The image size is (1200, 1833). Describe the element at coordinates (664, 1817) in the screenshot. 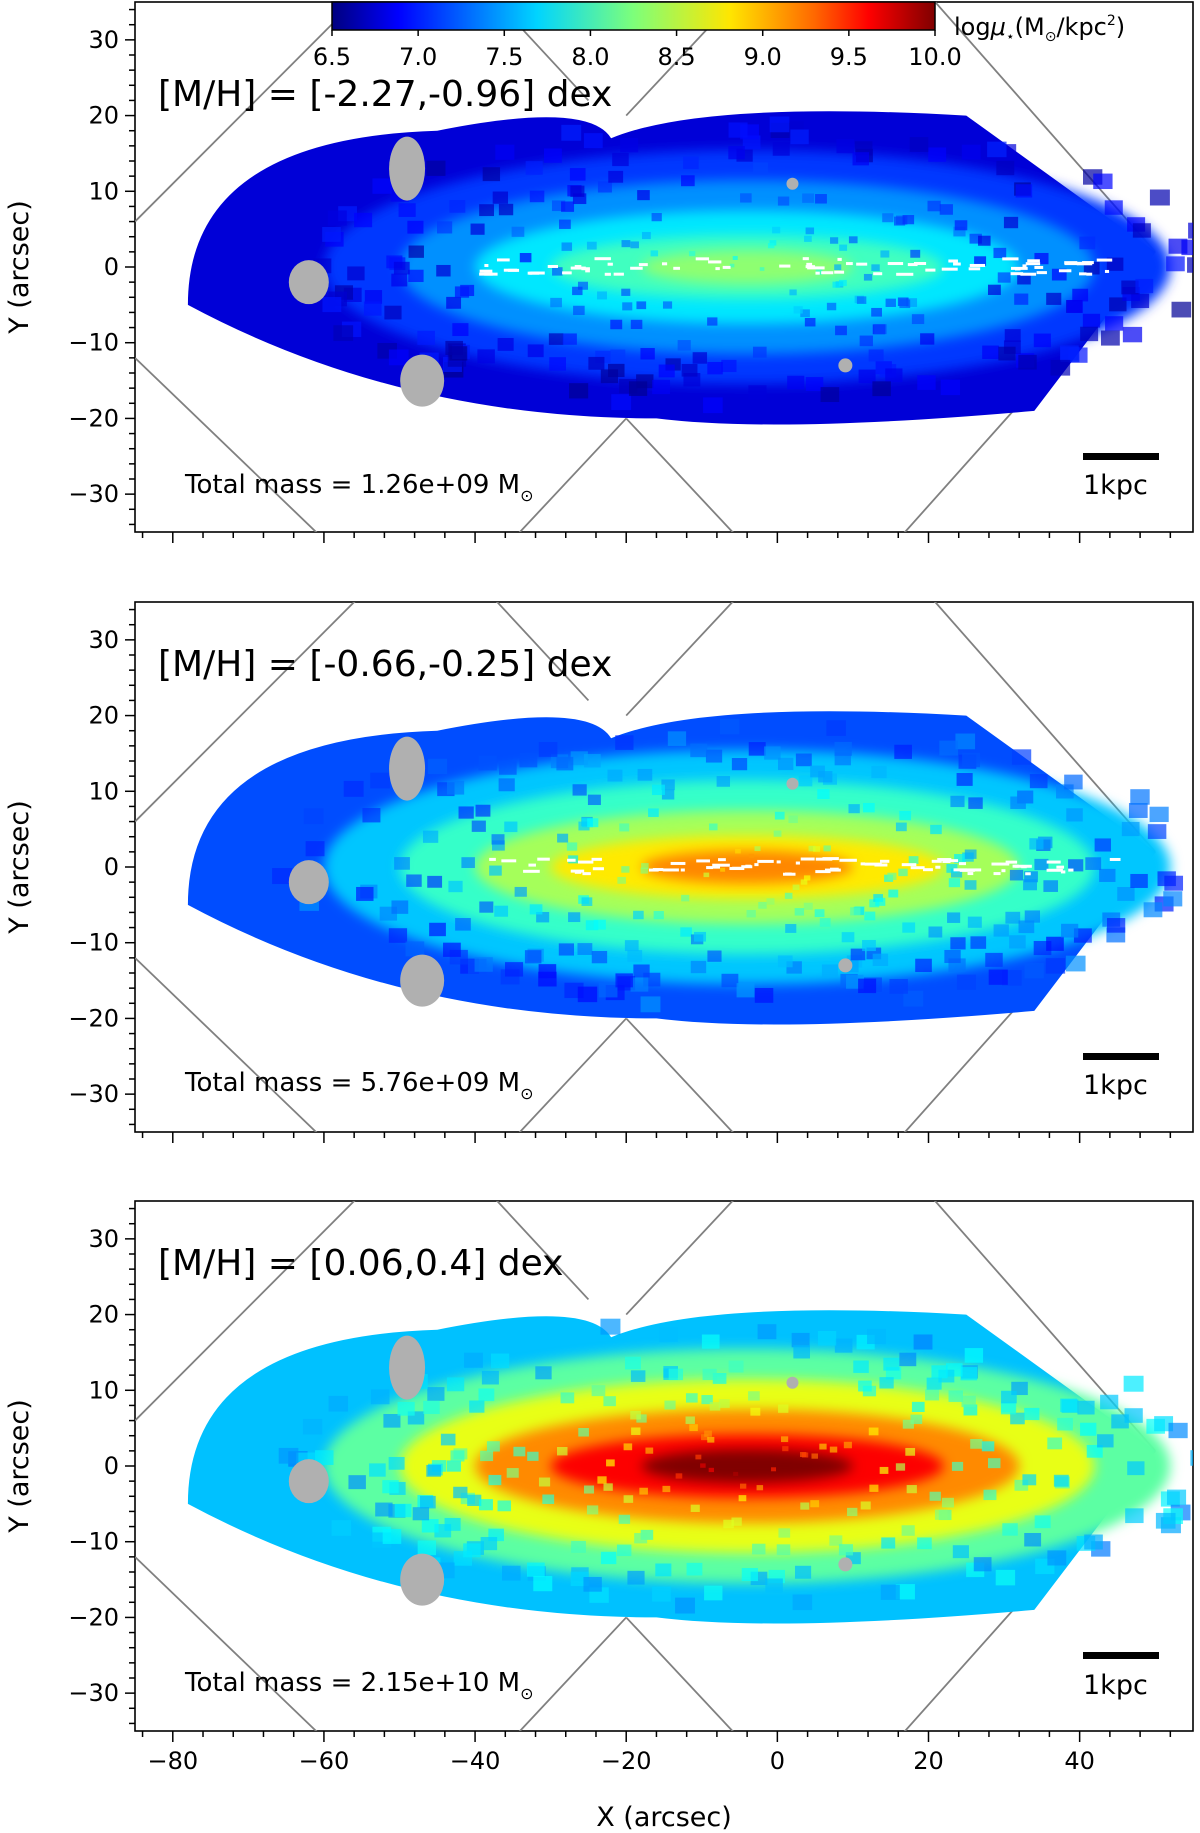

I see `x-axis-title: X (arcsec)` at that location.